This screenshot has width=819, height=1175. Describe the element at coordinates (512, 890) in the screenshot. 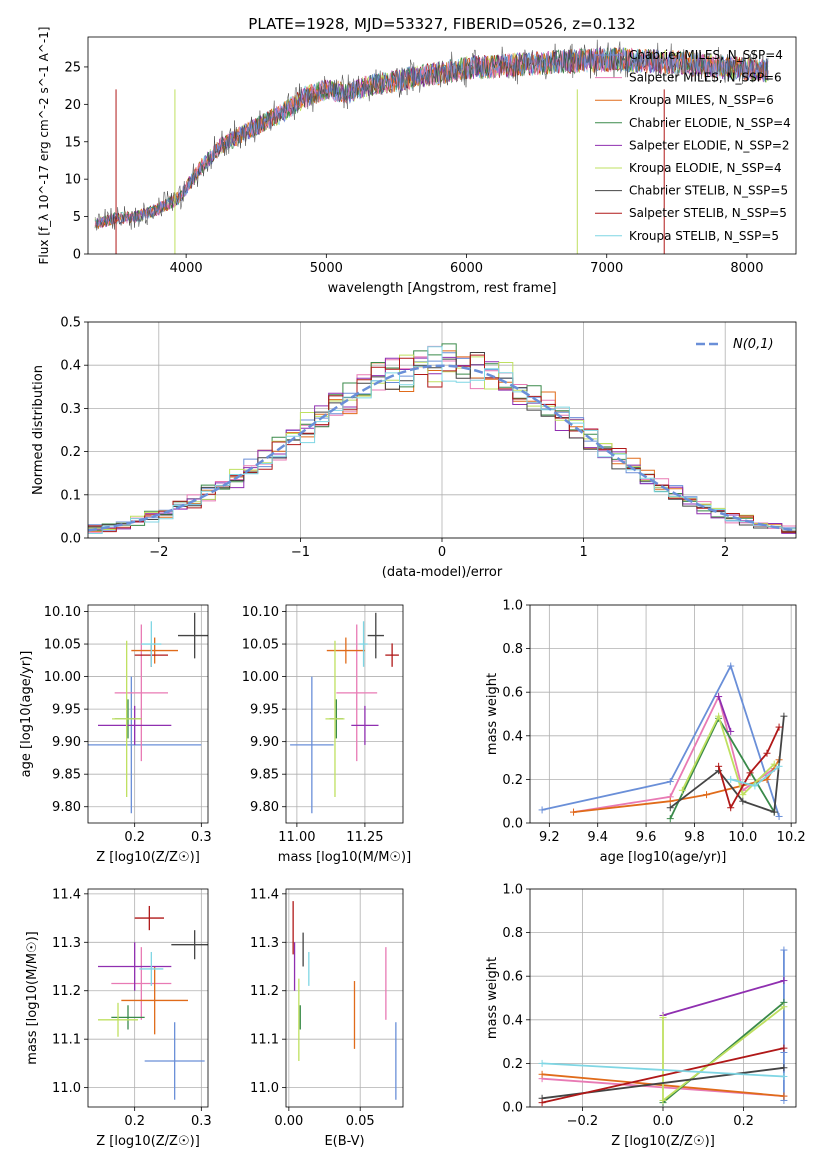

I see `y-tick-label: 1.0` at that location.